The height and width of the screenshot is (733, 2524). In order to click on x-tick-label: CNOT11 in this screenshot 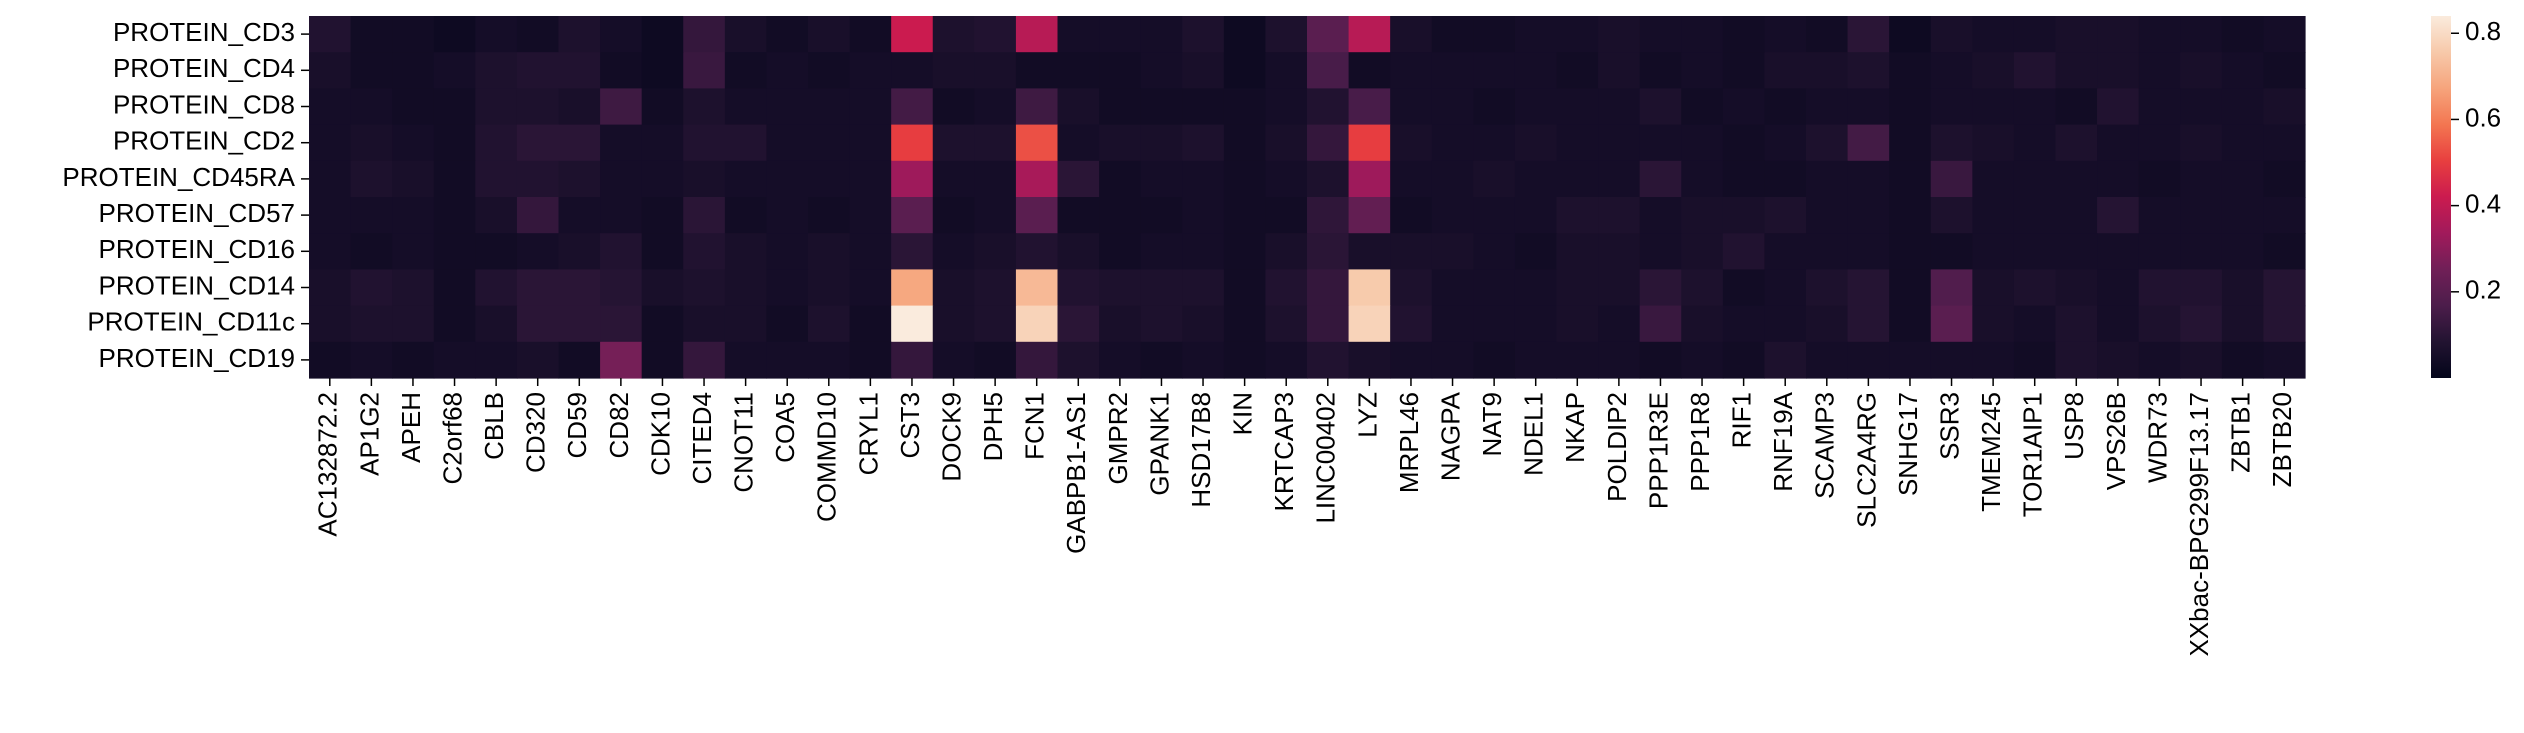, I will do `click(744, 442)`.